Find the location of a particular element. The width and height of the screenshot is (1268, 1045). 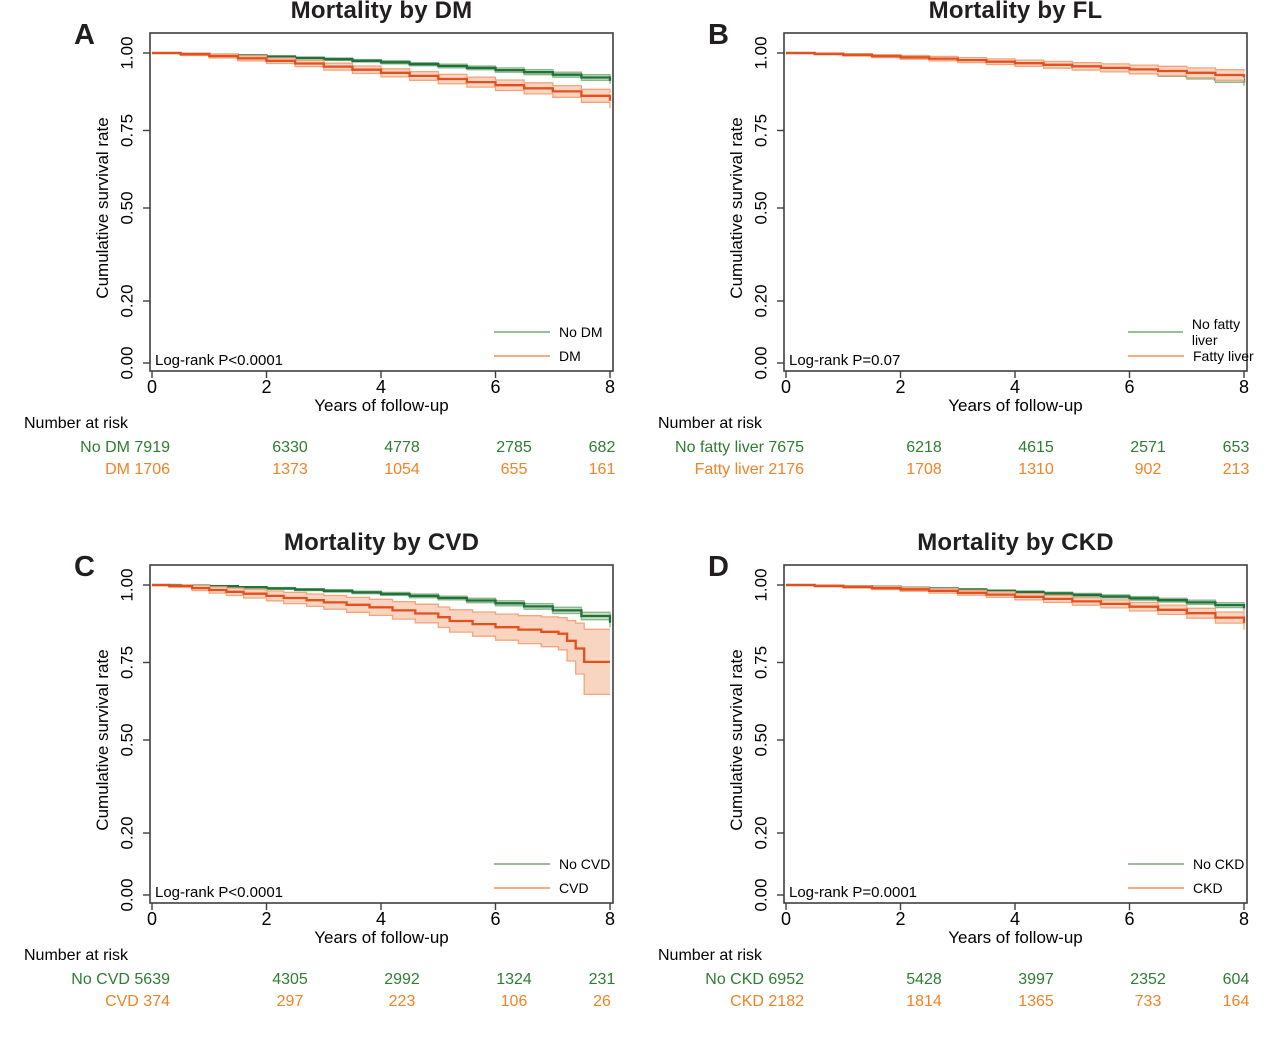

risk-count: 106 is located at coordinates (514, 1001).